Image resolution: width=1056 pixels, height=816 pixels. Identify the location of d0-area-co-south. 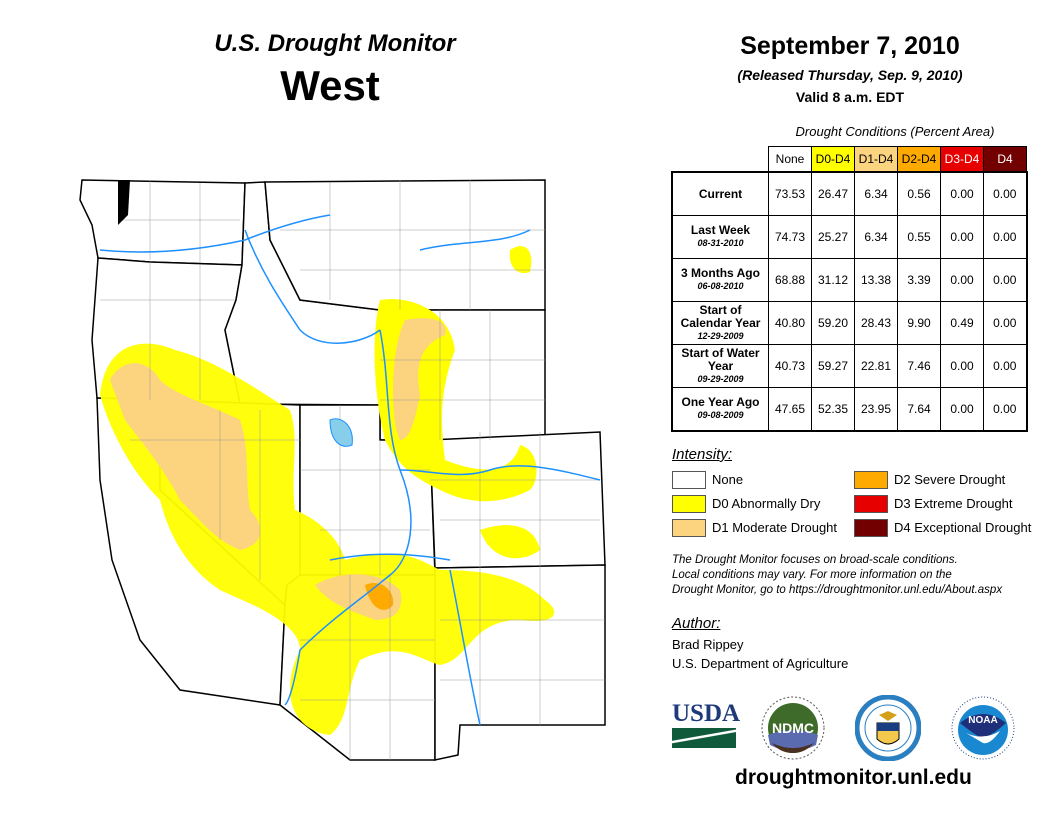
(510, 542).